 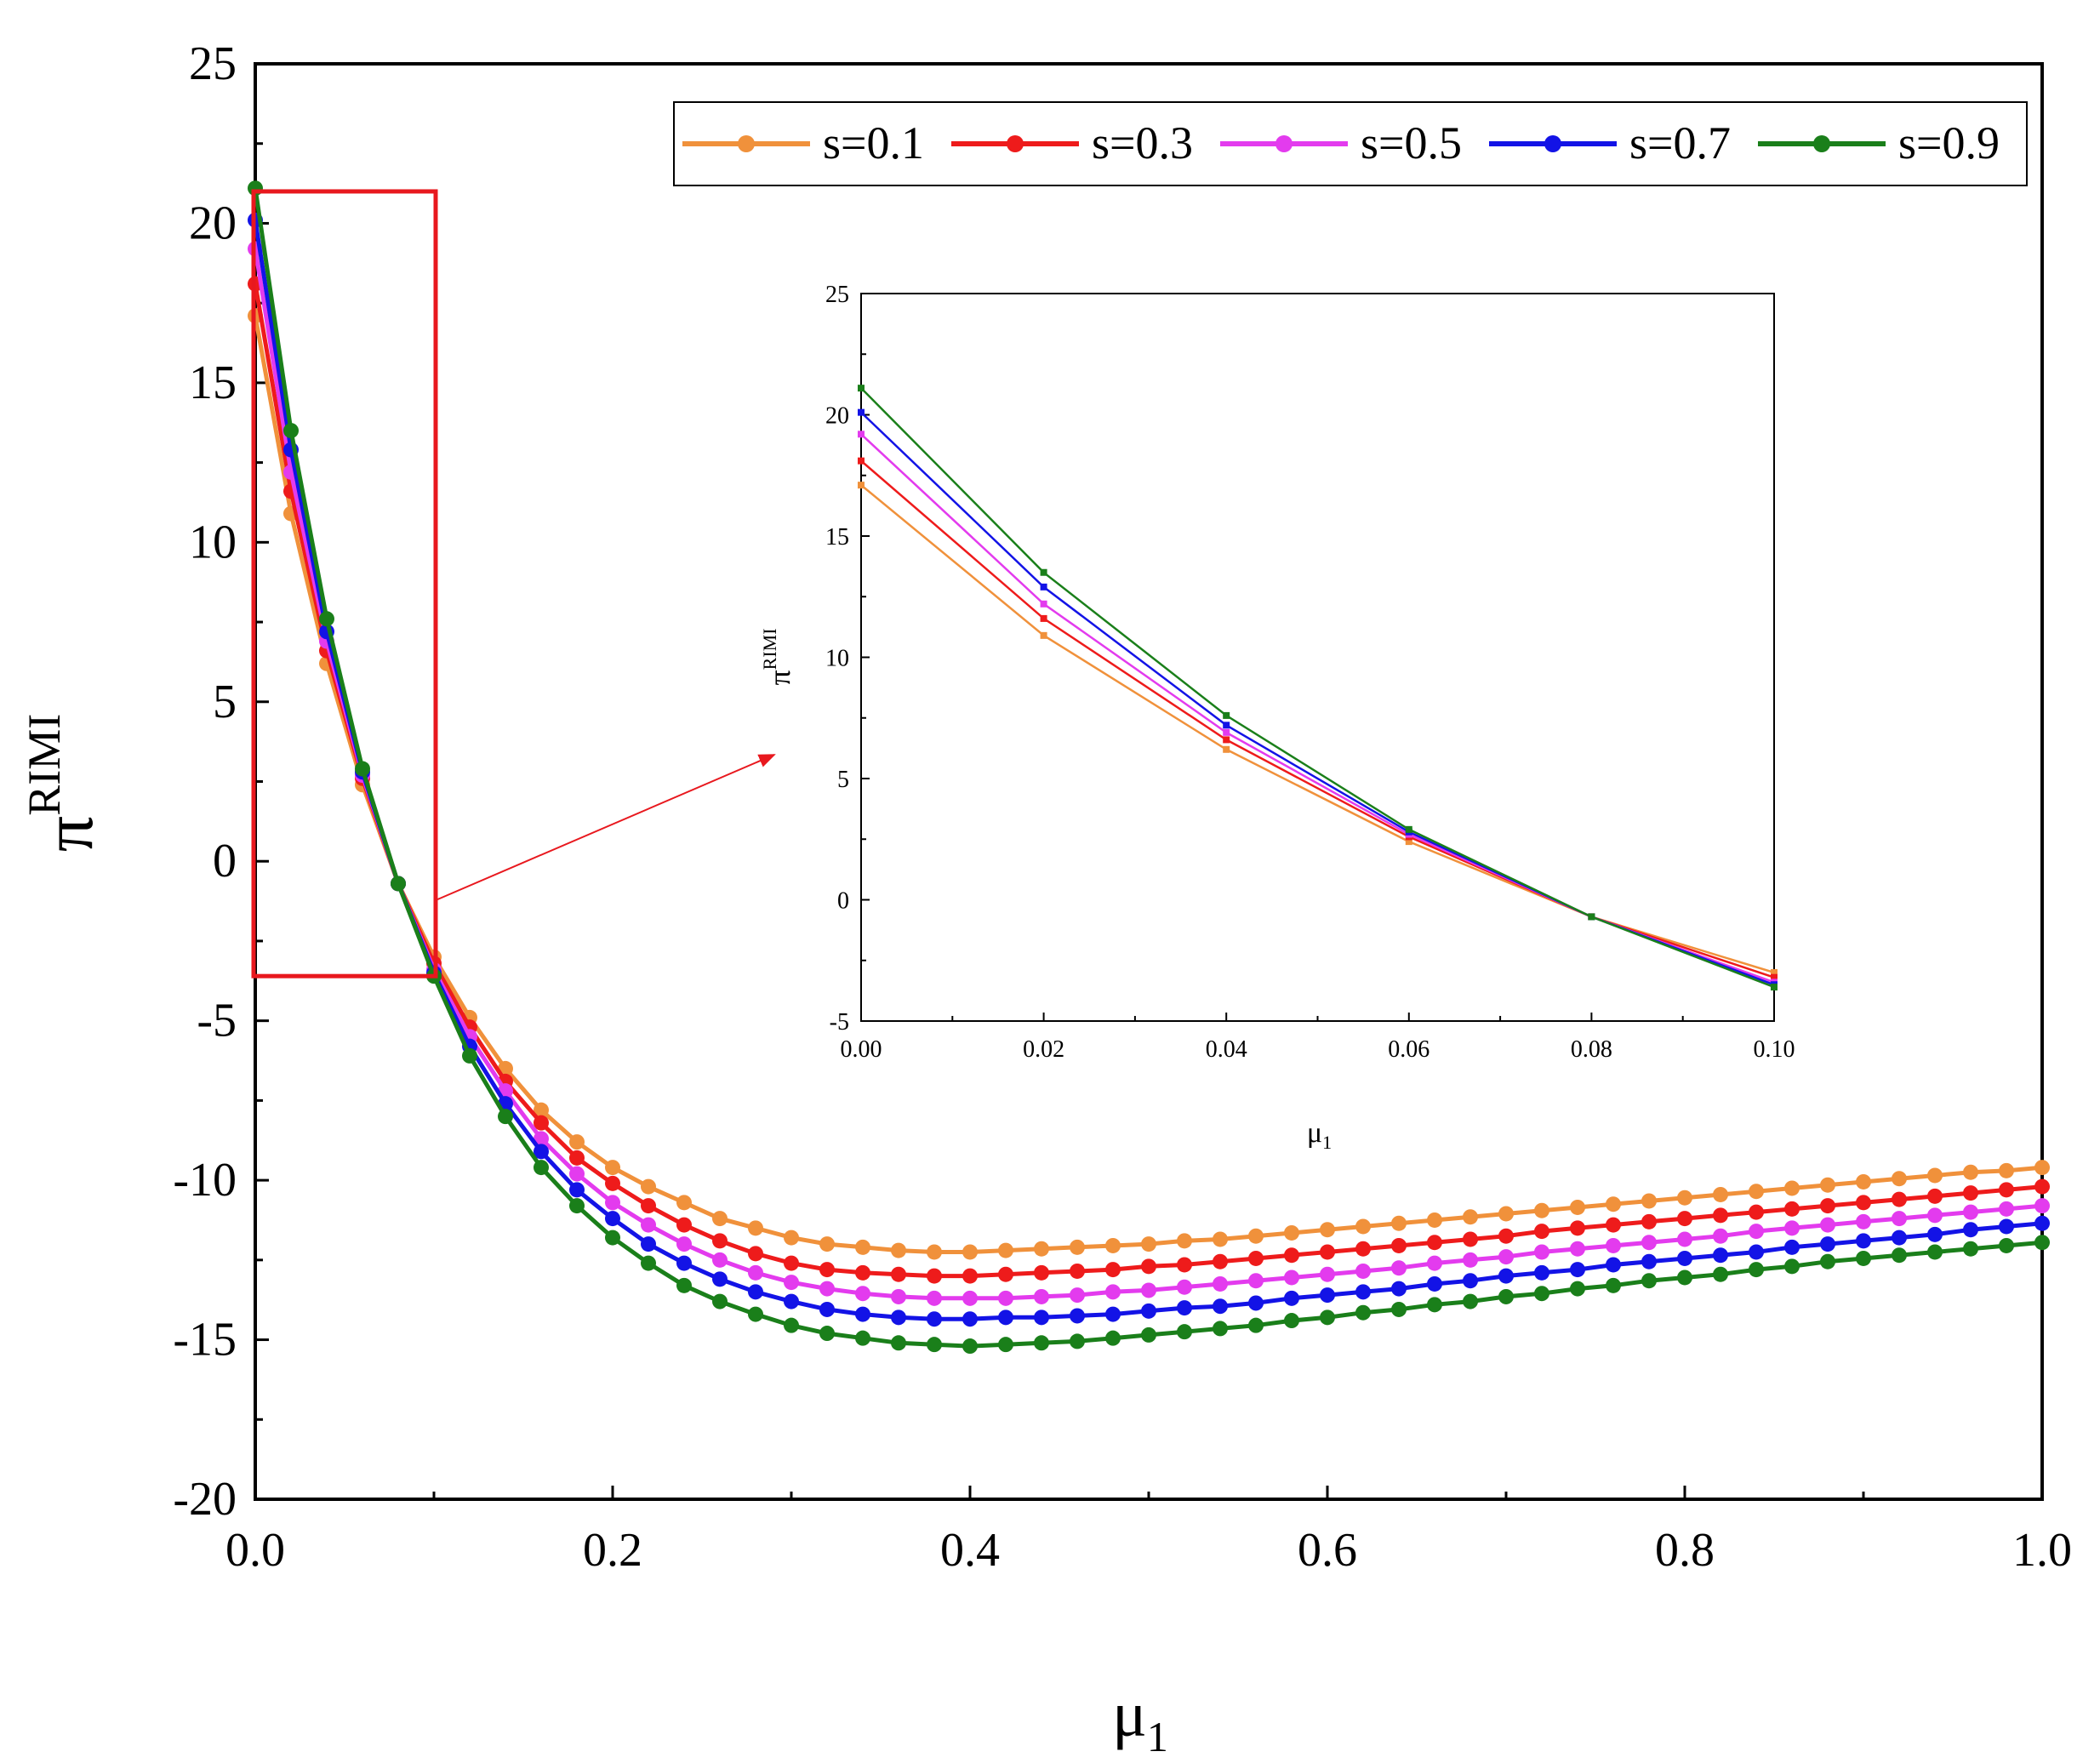 What do you see at coordinates (1327, 1142) in the screenshot?
I see `inset-x-axis-title-subscript: 1` at bounding box center [1327, 1142].